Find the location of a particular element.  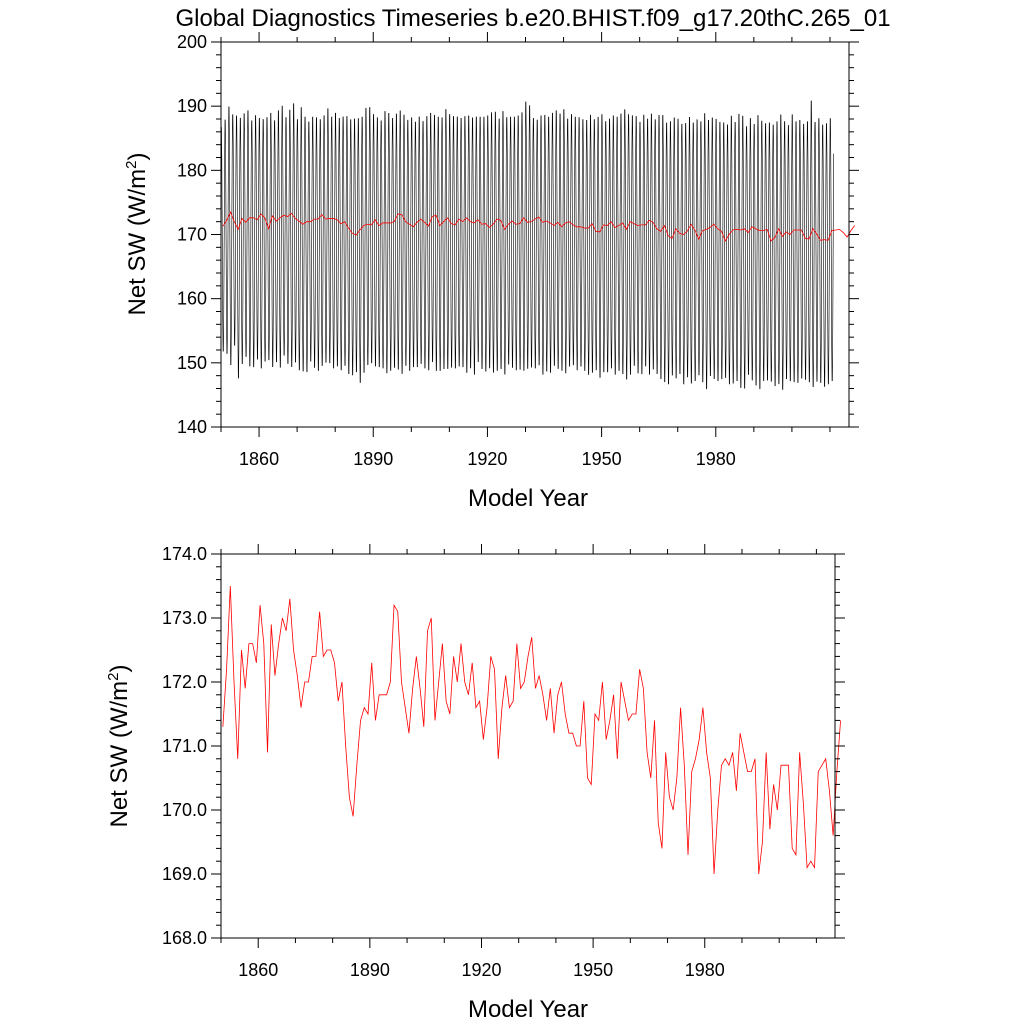

y-tick-label: 170 is located at coordinates (192, 235).